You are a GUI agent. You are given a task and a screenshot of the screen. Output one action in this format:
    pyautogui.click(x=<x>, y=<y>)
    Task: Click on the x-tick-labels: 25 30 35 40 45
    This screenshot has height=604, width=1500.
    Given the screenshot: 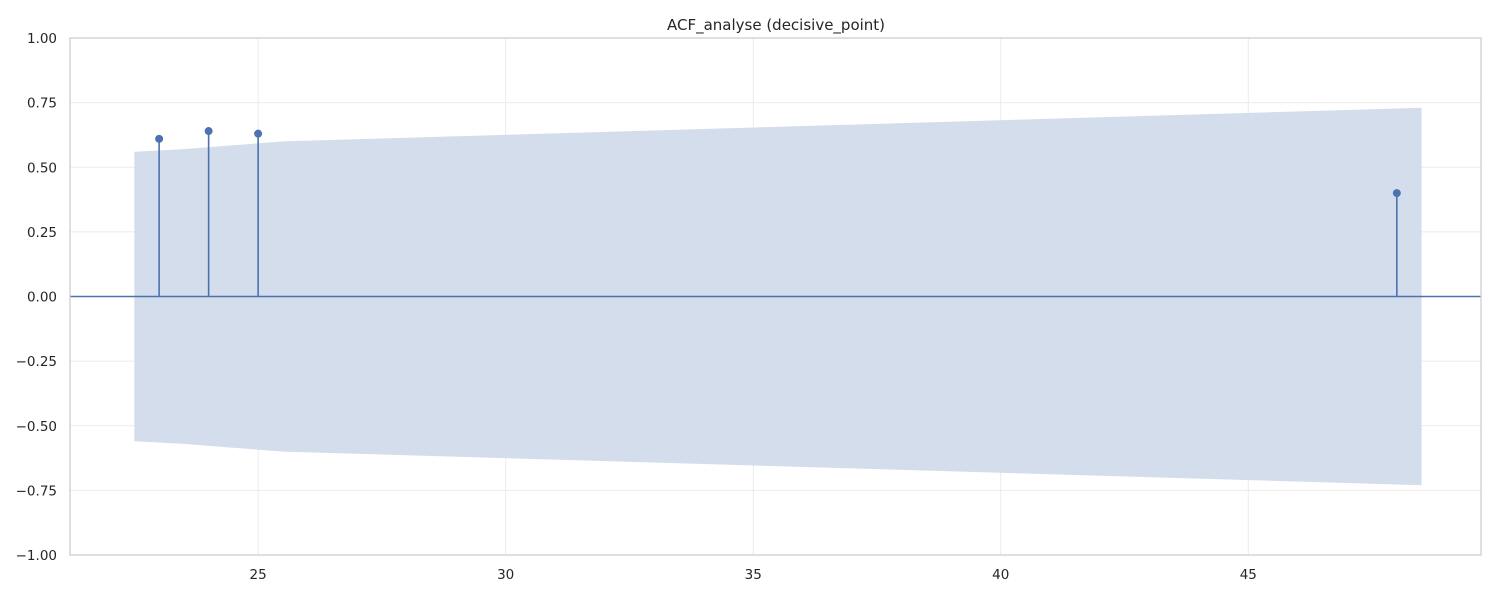 What is the action you would take?
    pyautogui.click(x=753, y=575)
    